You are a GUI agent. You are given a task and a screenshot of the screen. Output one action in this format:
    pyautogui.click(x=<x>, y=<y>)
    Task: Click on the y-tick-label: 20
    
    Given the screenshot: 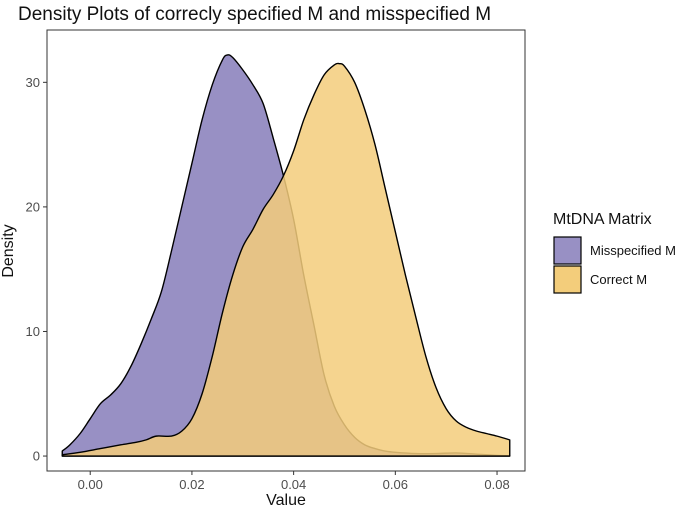 What is the action you would take?
    pyautogui.click(x=33, y=206)
    